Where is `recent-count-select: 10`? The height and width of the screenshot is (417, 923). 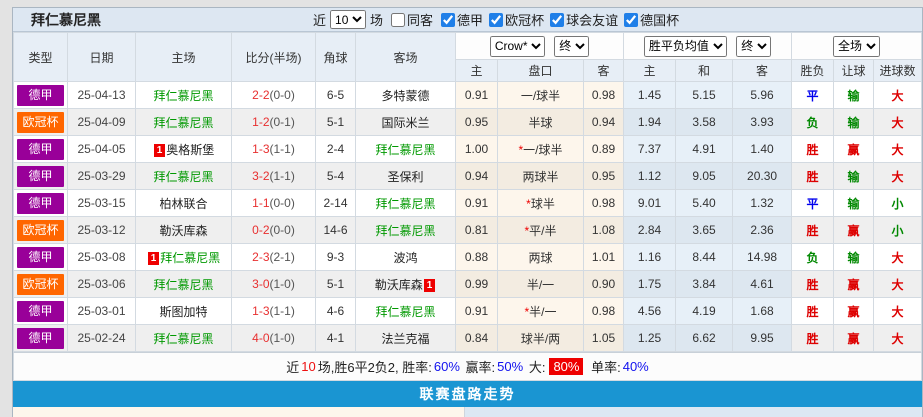
recent-count-select: 10 is located at coordinates (348, 19).